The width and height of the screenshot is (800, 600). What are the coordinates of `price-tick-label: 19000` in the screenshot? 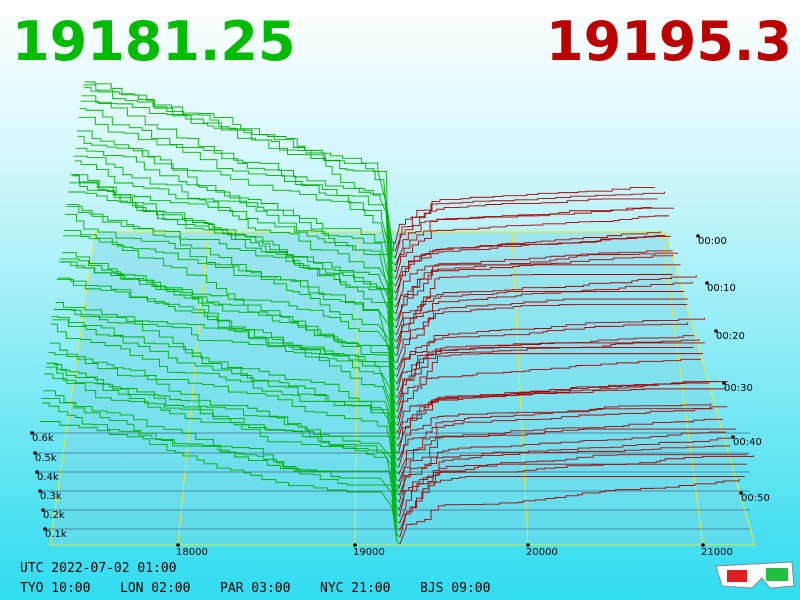 It's located at (369, 552).